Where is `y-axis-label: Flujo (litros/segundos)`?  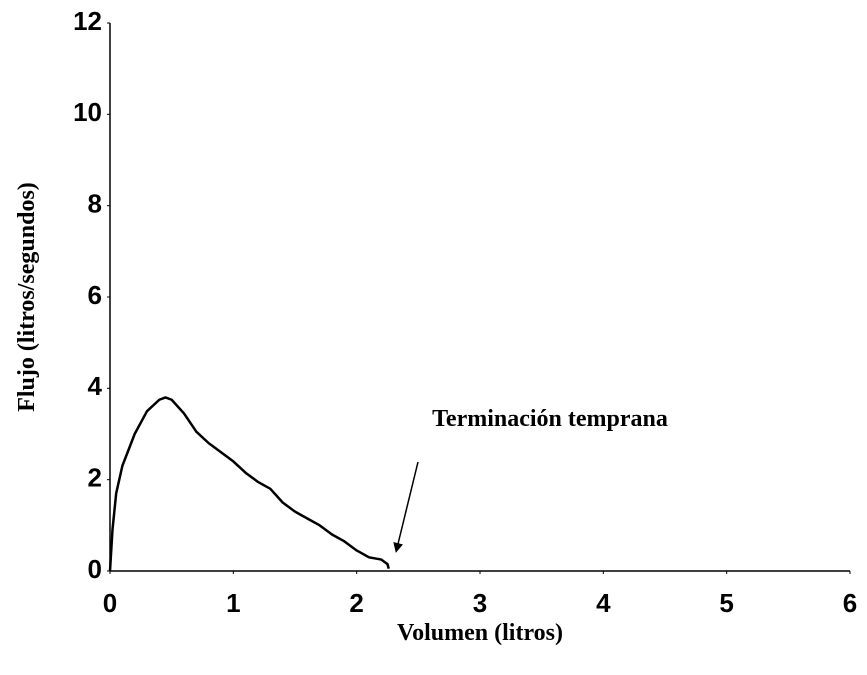 y-axis-label: Flujo (litros/segundos) is located at coordinates (27, 297).